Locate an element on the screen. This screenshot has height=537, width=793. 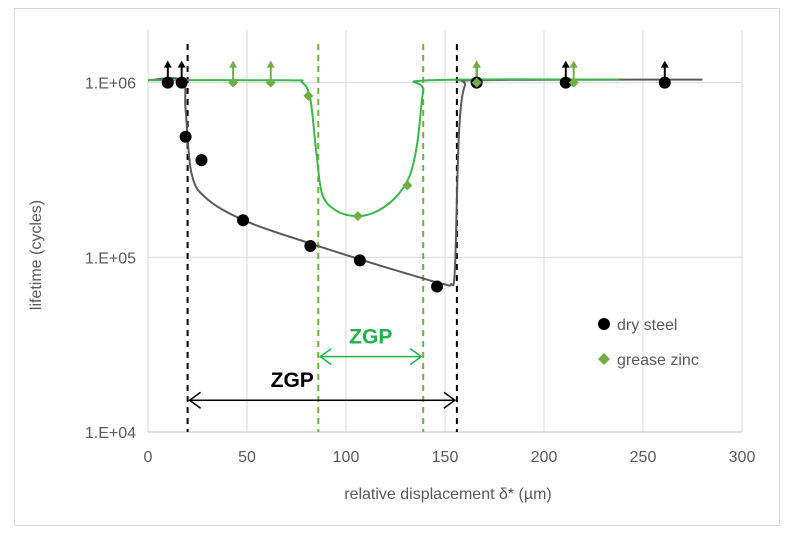
x-tick-label: 100 is located at coordinates (346, 457).